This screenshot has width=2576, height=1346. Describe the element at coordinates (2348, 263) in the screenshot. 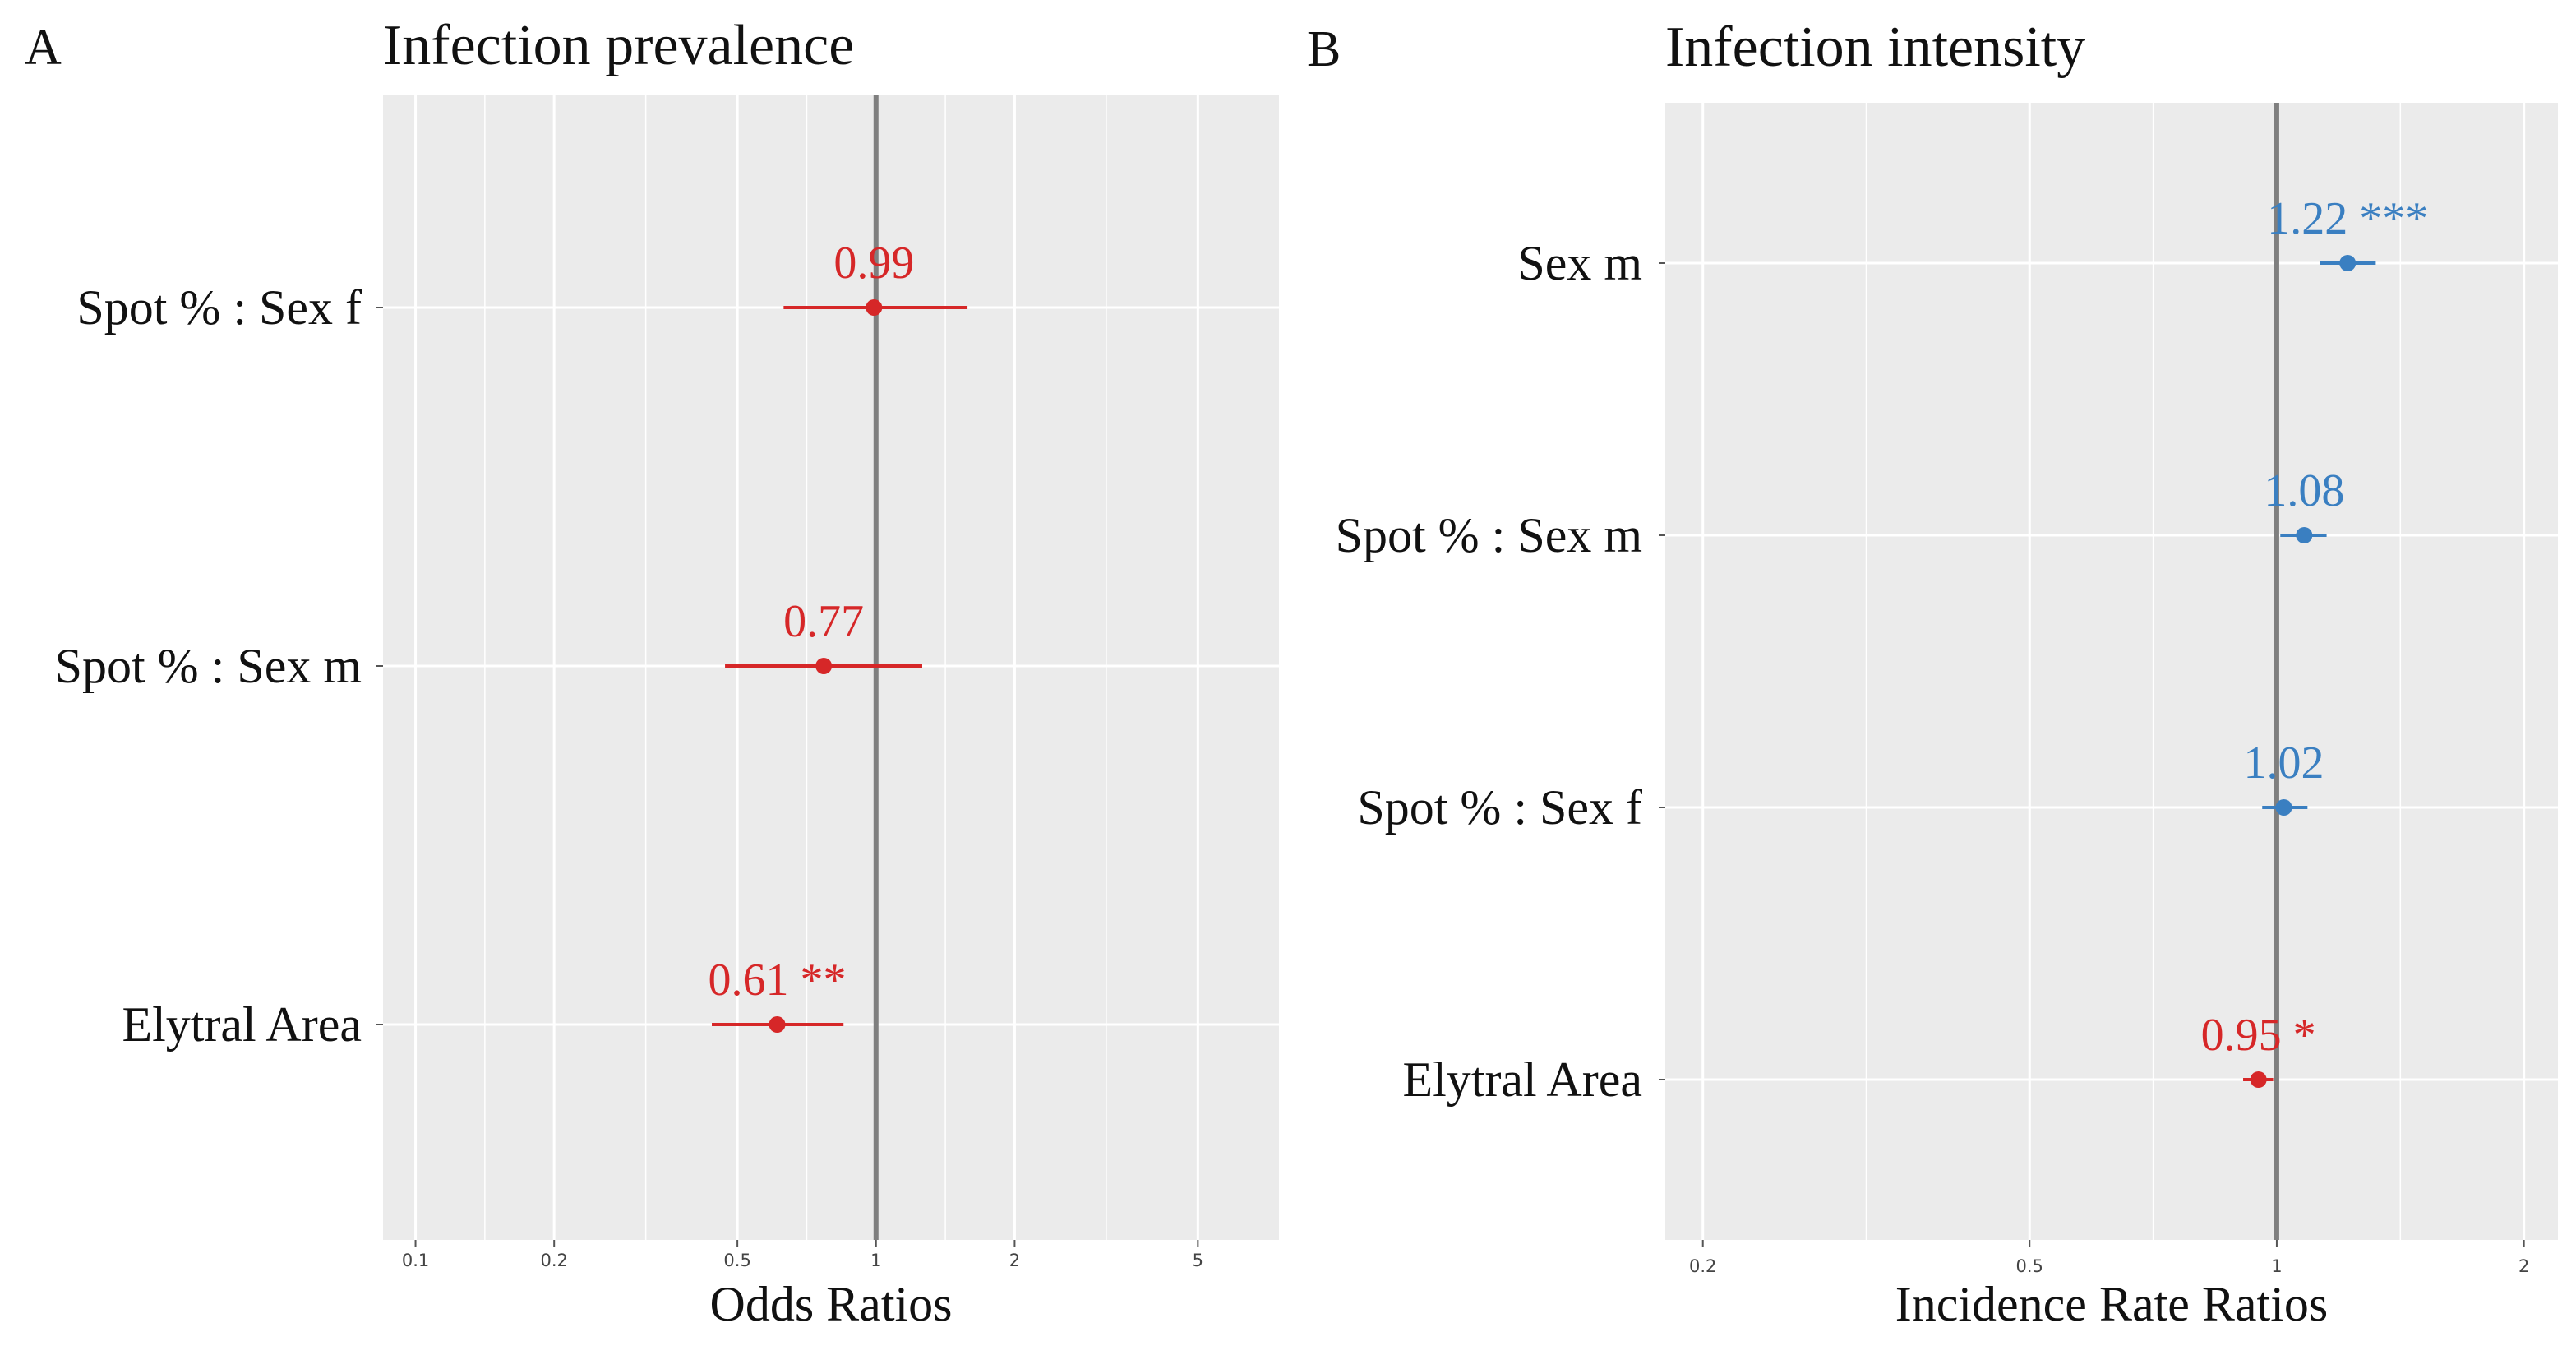

I see `estimate-point-sex-m` at that location.